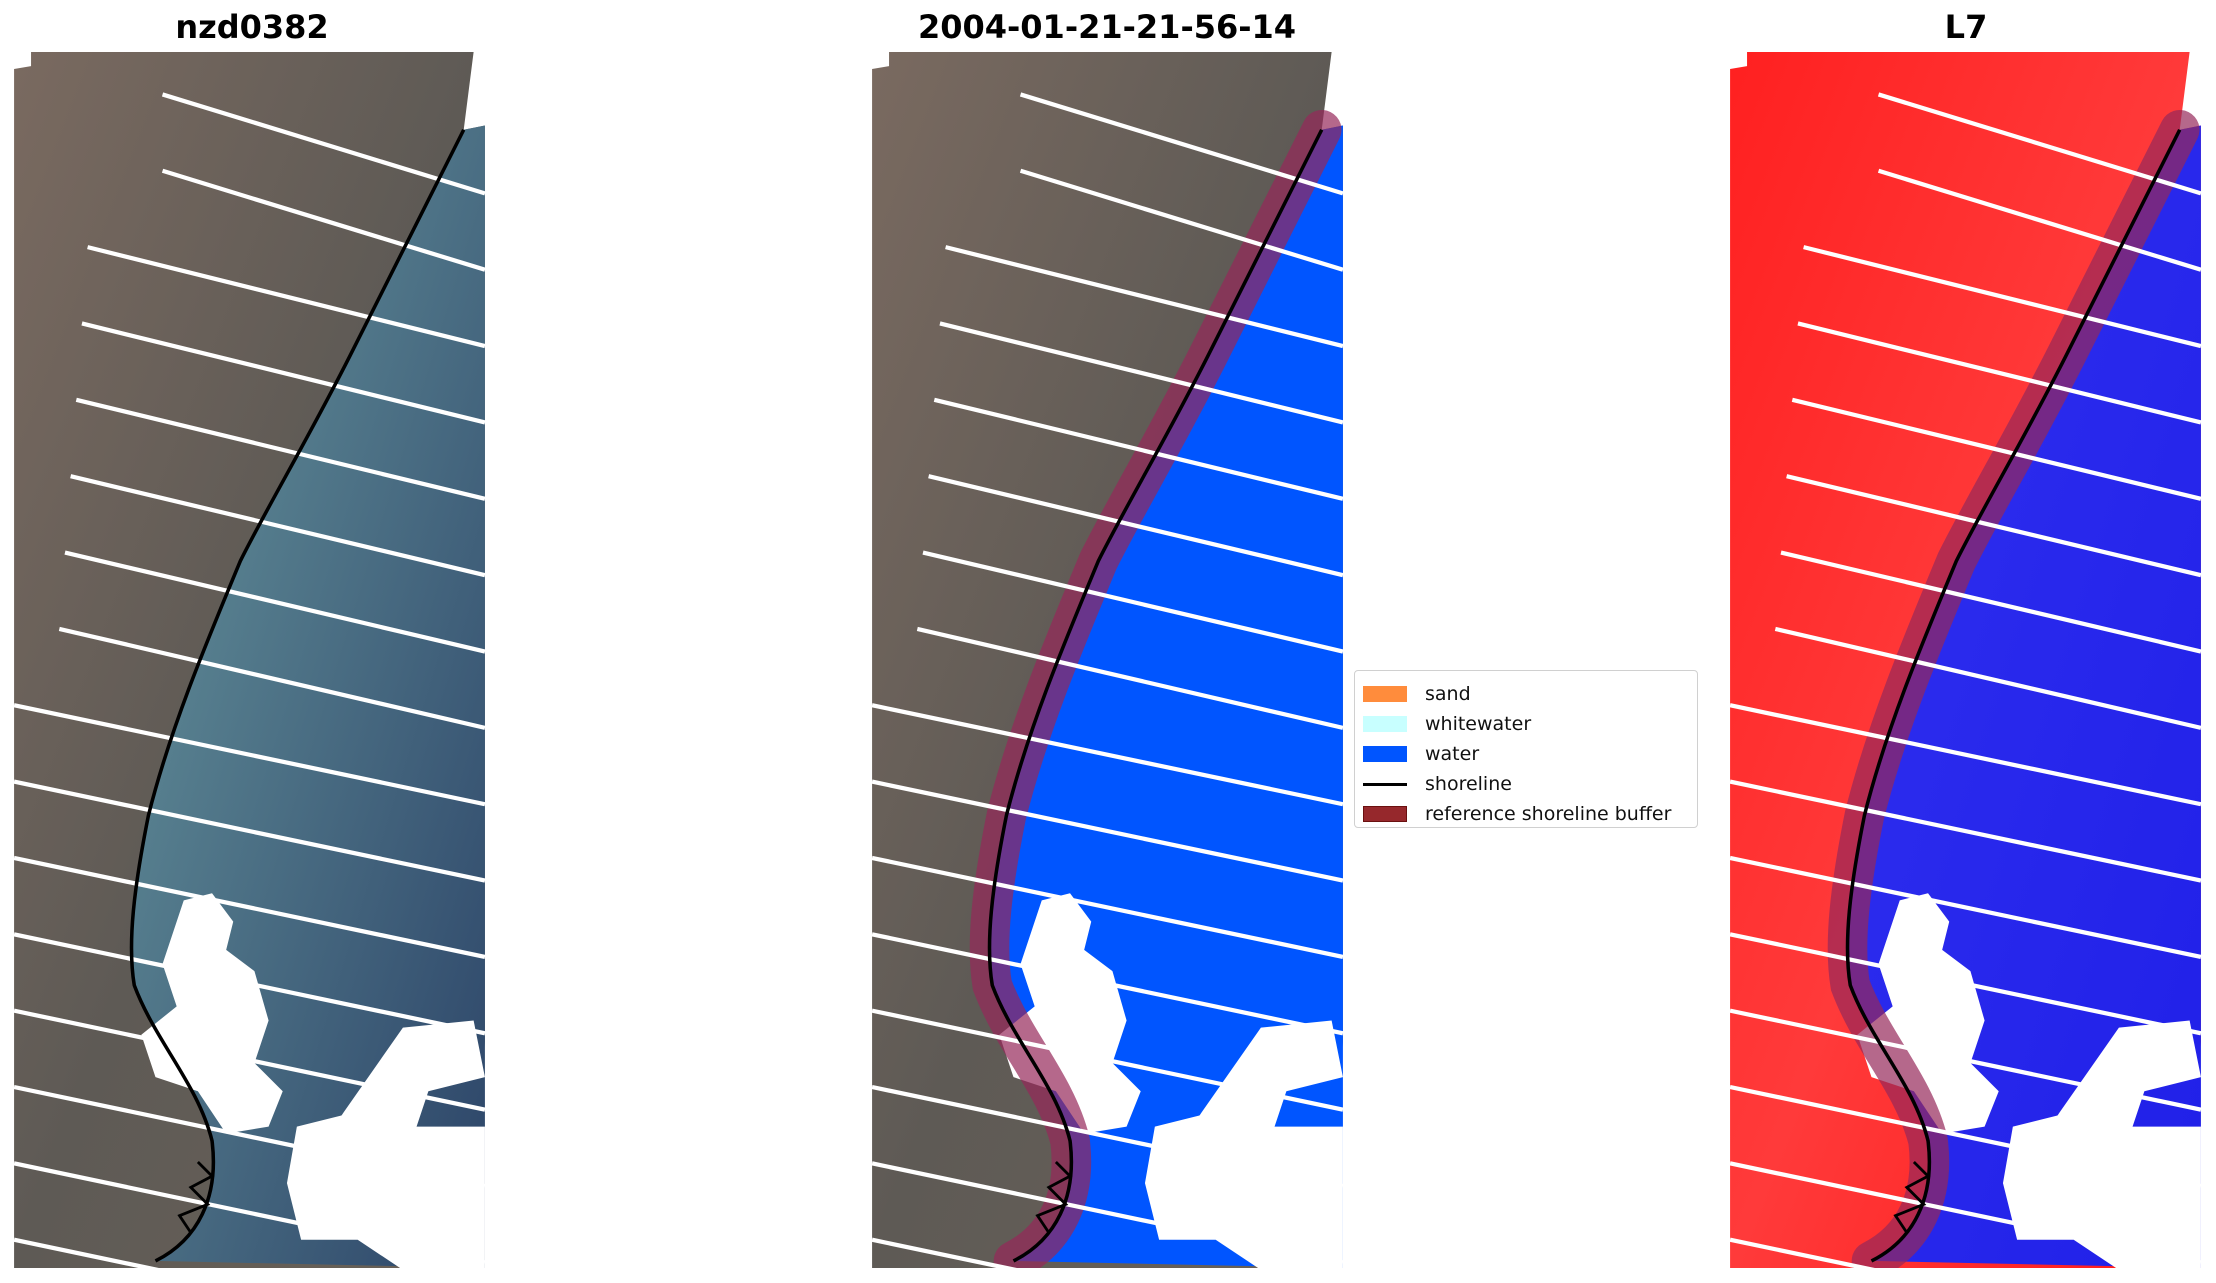  Describe the element at coordinates (1478, 724) in the screenshot. I see `legend-label: whitewater` at that location.